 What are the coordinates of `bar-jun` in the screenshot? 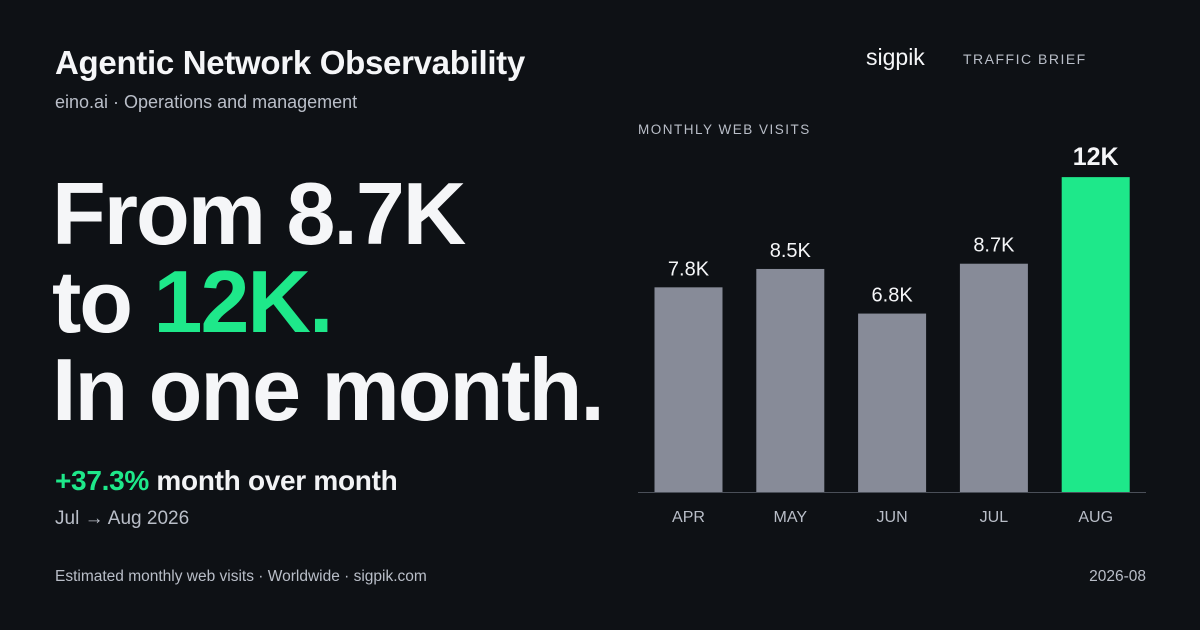 It's located at (892, 402).